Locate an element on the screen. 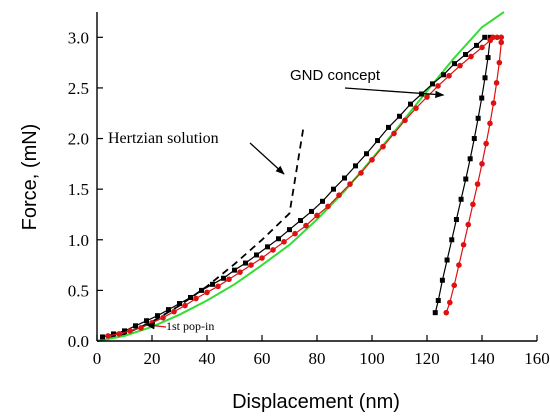  y-tick-label: 1.5 is located at coordinates (78, 189).